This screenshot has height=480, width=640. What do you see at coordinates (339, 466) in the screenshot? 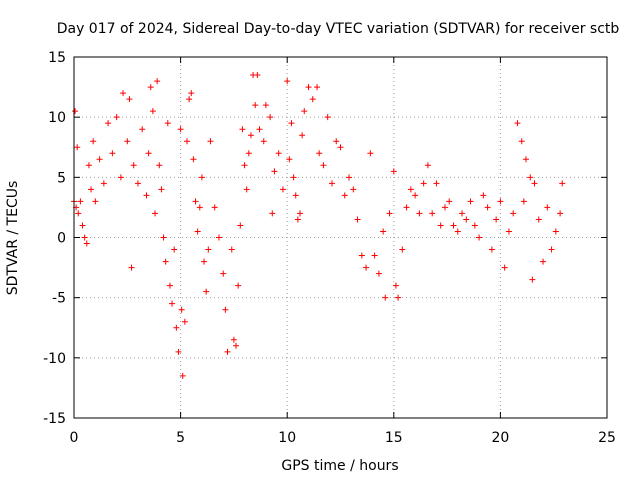
I see `x-axis-label: GPS time / hours` at bounding box center [339, 466].